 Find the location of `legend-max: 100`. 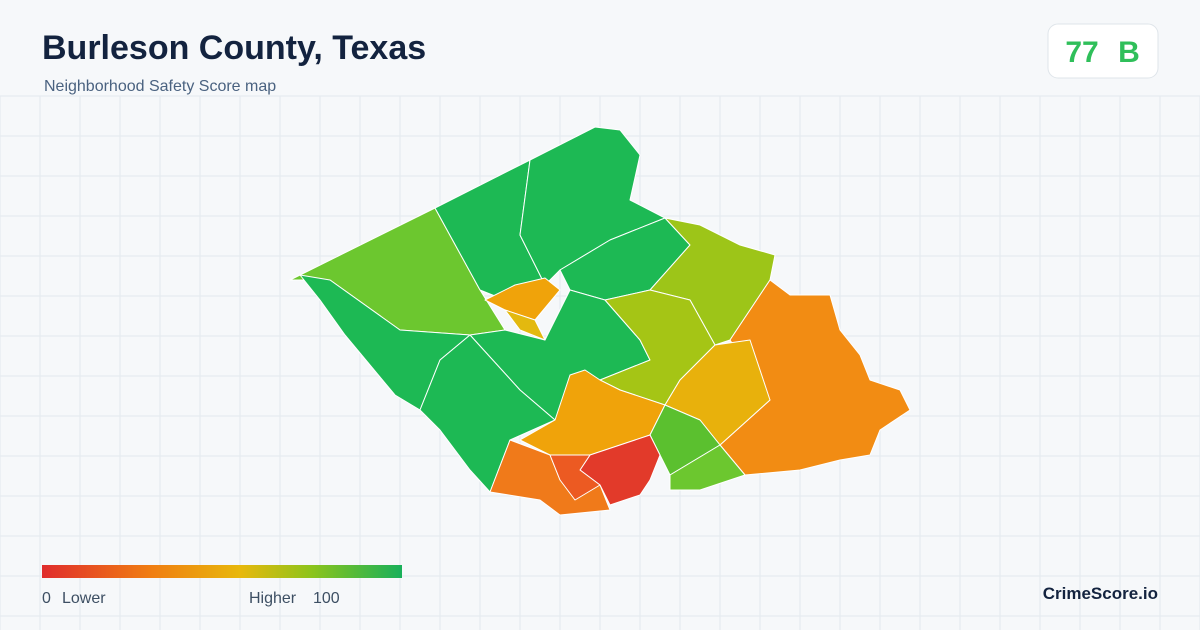

legend-max: 100 is located at coordinates (326, 598).